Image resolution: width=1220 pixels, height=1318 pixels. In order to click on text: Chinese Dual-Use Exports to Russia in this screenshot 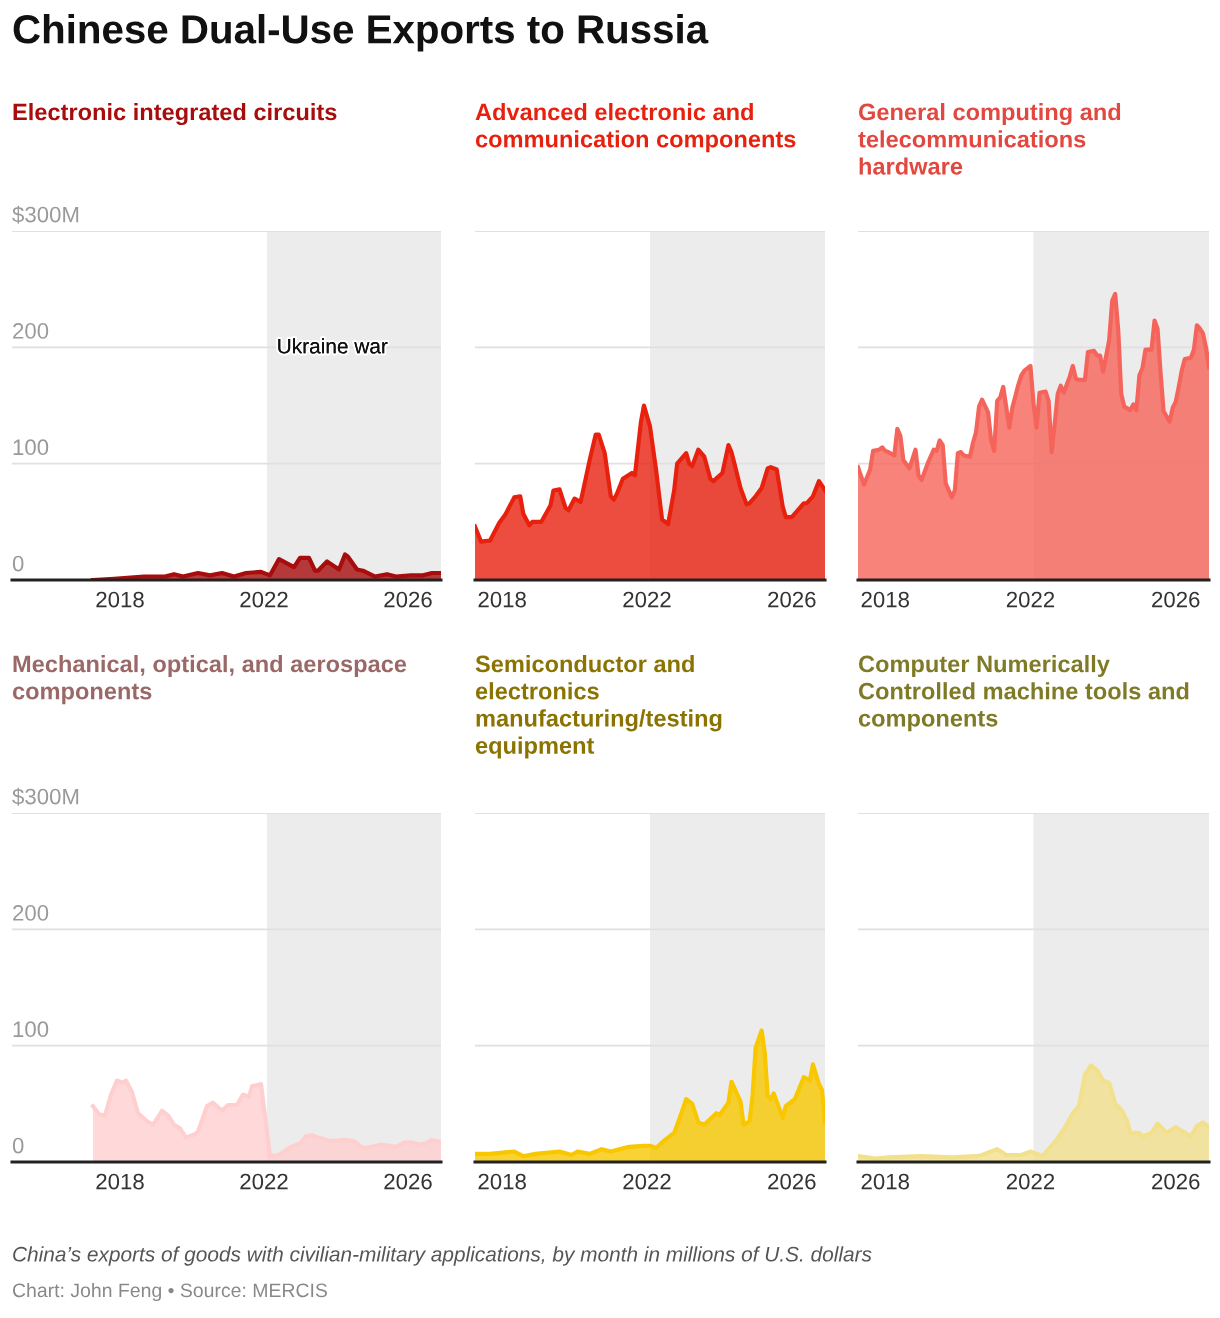, I will do `click(361, 33)`.